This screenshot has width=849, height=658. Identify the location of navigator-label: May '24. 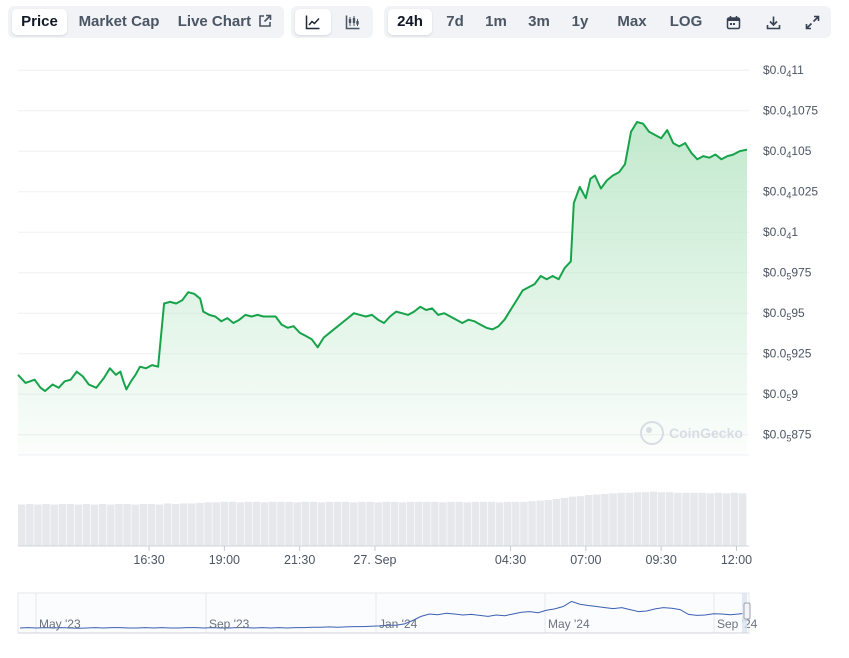
(569, 624).